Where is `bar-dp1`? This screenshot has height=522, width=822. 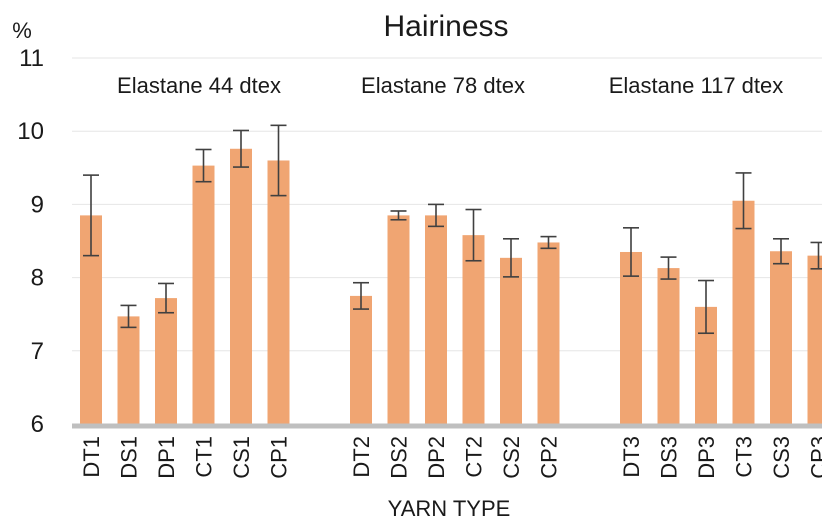 bar-dp1 is located at coordinates (166, 361).